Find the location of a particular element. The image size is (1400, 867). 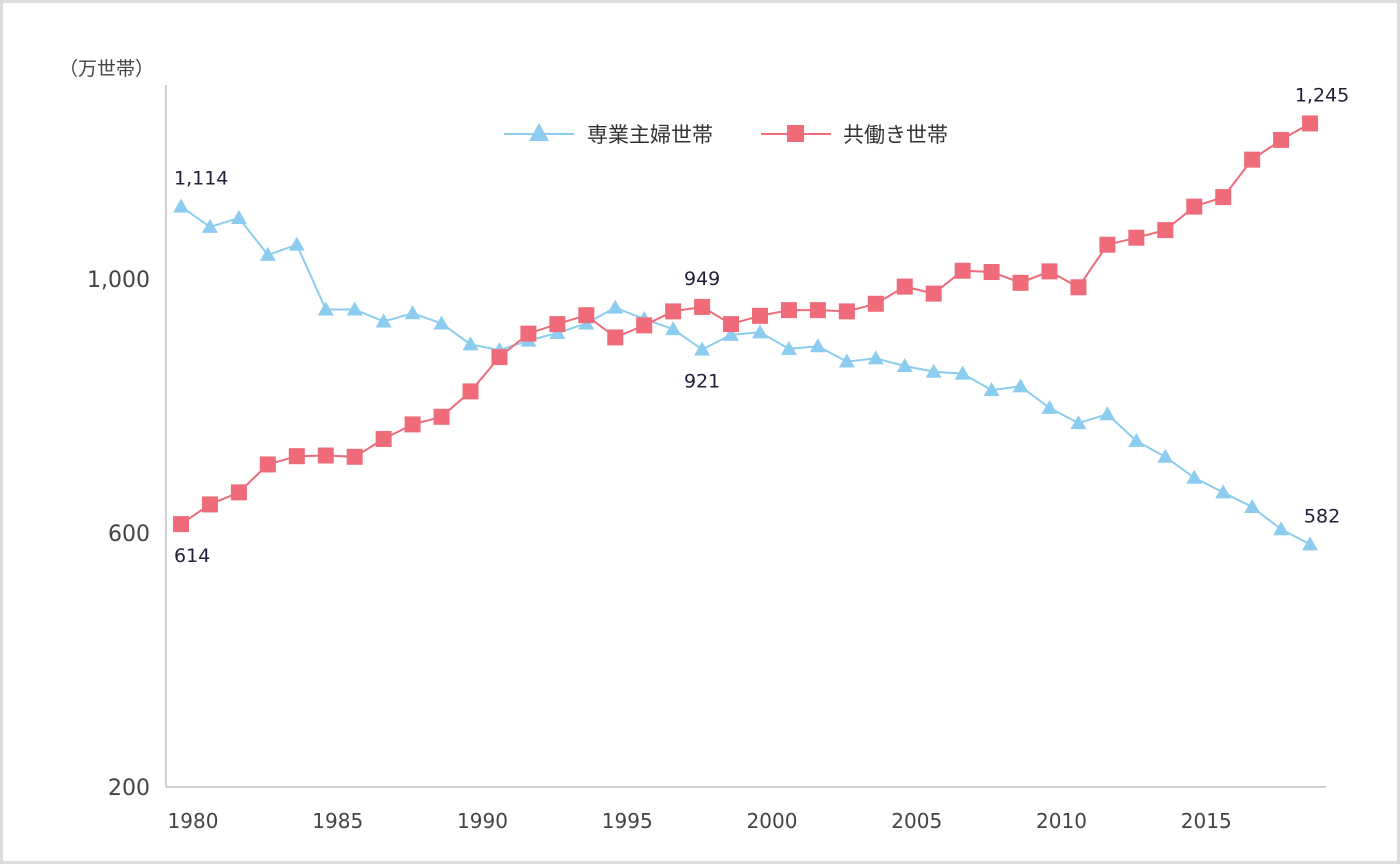

data-label: 1,114 is located at coordinates (201, 179).